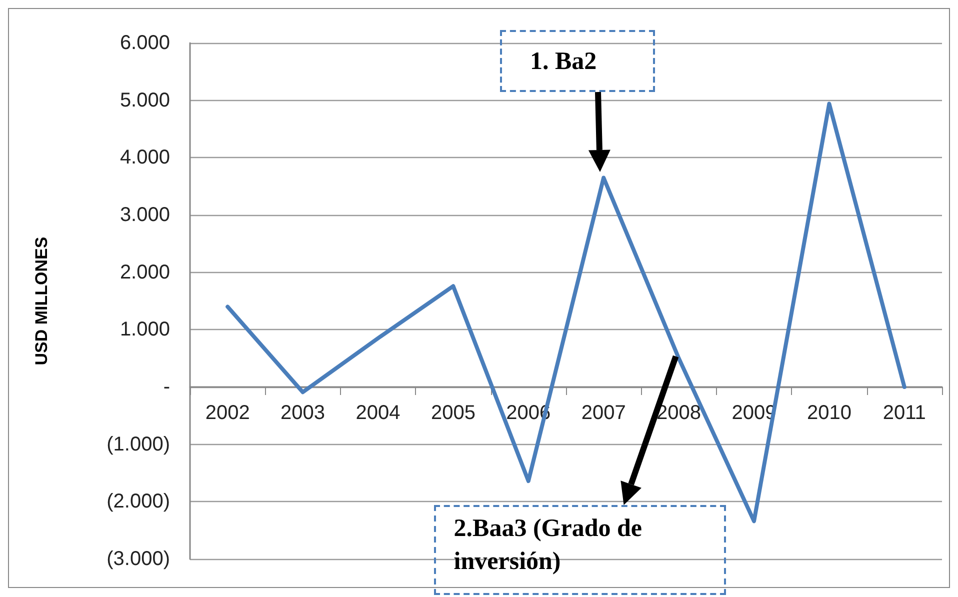  What do you see at coordinates (603, 413) in the screenshot?
I see `x-tick-label: 2007` at bounding box center [603, 413].